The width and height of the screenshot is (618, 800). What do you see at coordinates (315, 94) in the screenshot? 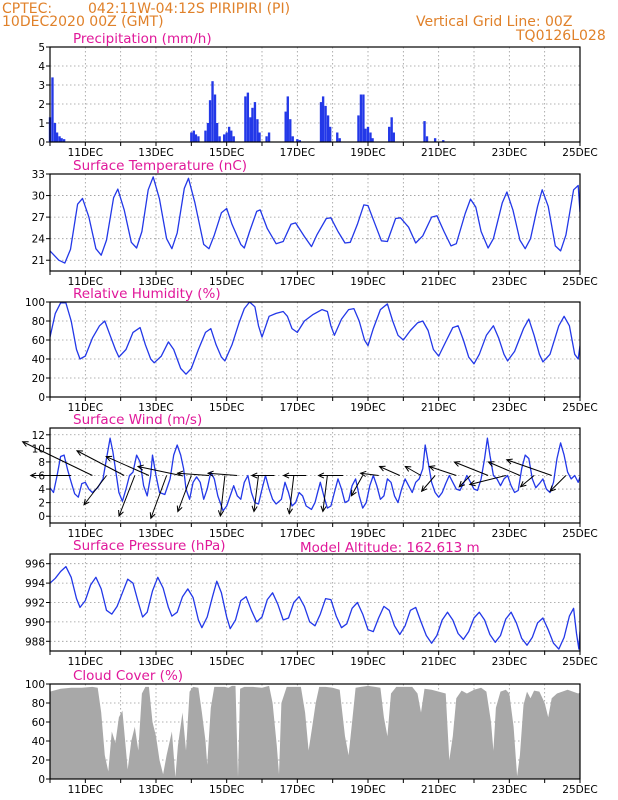
I see `precipitation-frame` at bounding box center [315, 94].